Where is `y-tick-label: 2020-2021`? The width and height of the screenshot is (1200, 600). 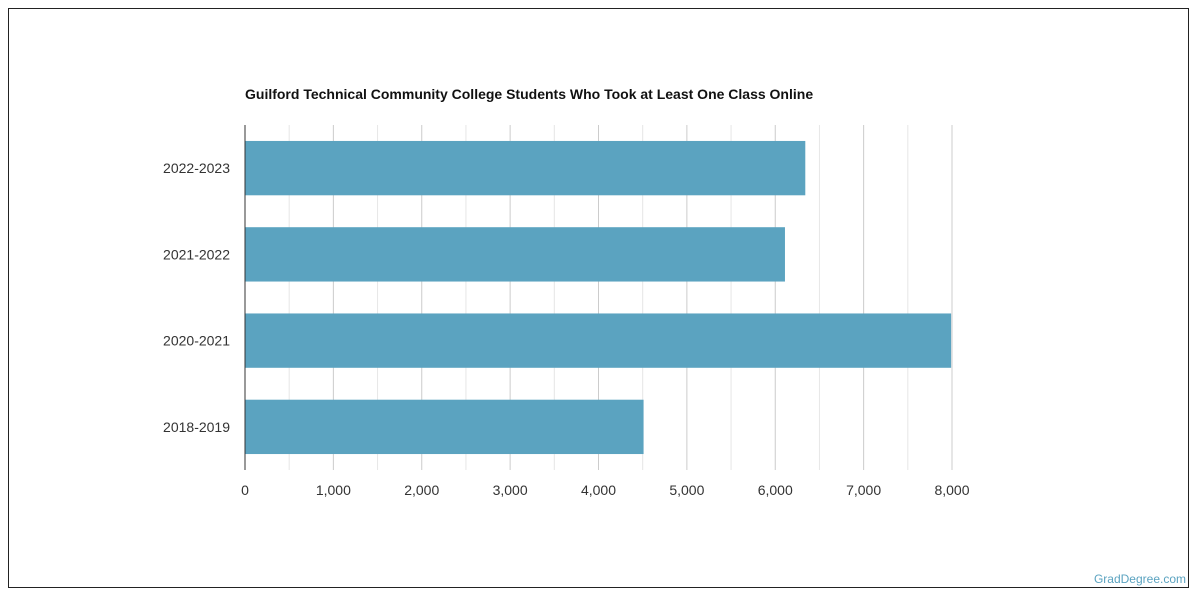
y-tick-label: 2020-2021 is located at coordinates (196, 341).